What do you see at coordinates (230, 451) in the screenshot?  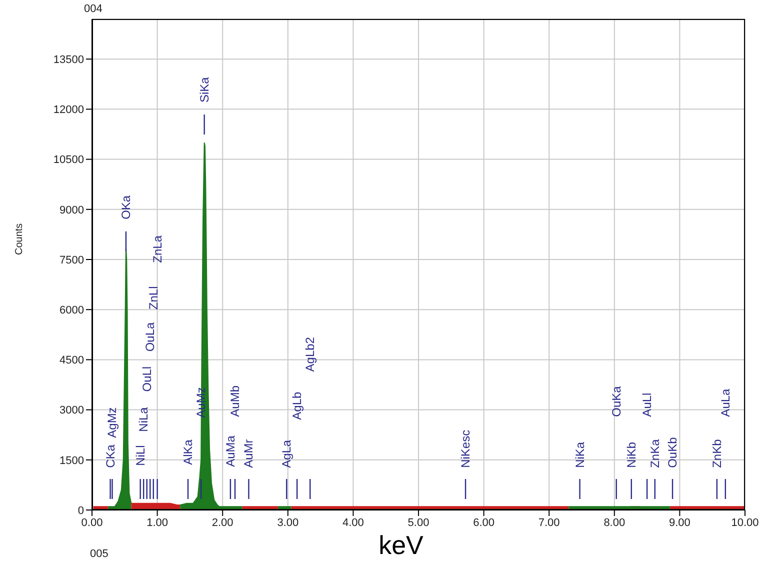 I see `annotation: AuMa` at bounding box center [230, 451].